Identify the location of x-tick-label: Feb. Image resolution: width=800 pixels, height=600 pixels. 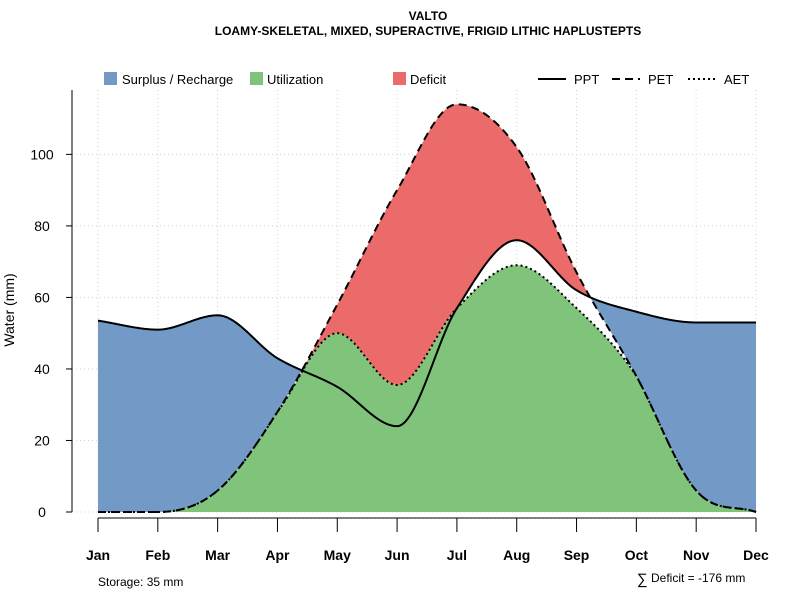
(157, 555).